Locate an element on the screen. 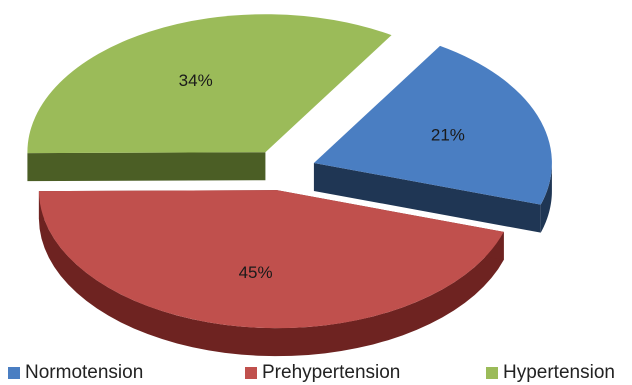 This screenshot has height=385, width=632. legend-item-hypertension: Hypertension is located at coordinates (550, 373).